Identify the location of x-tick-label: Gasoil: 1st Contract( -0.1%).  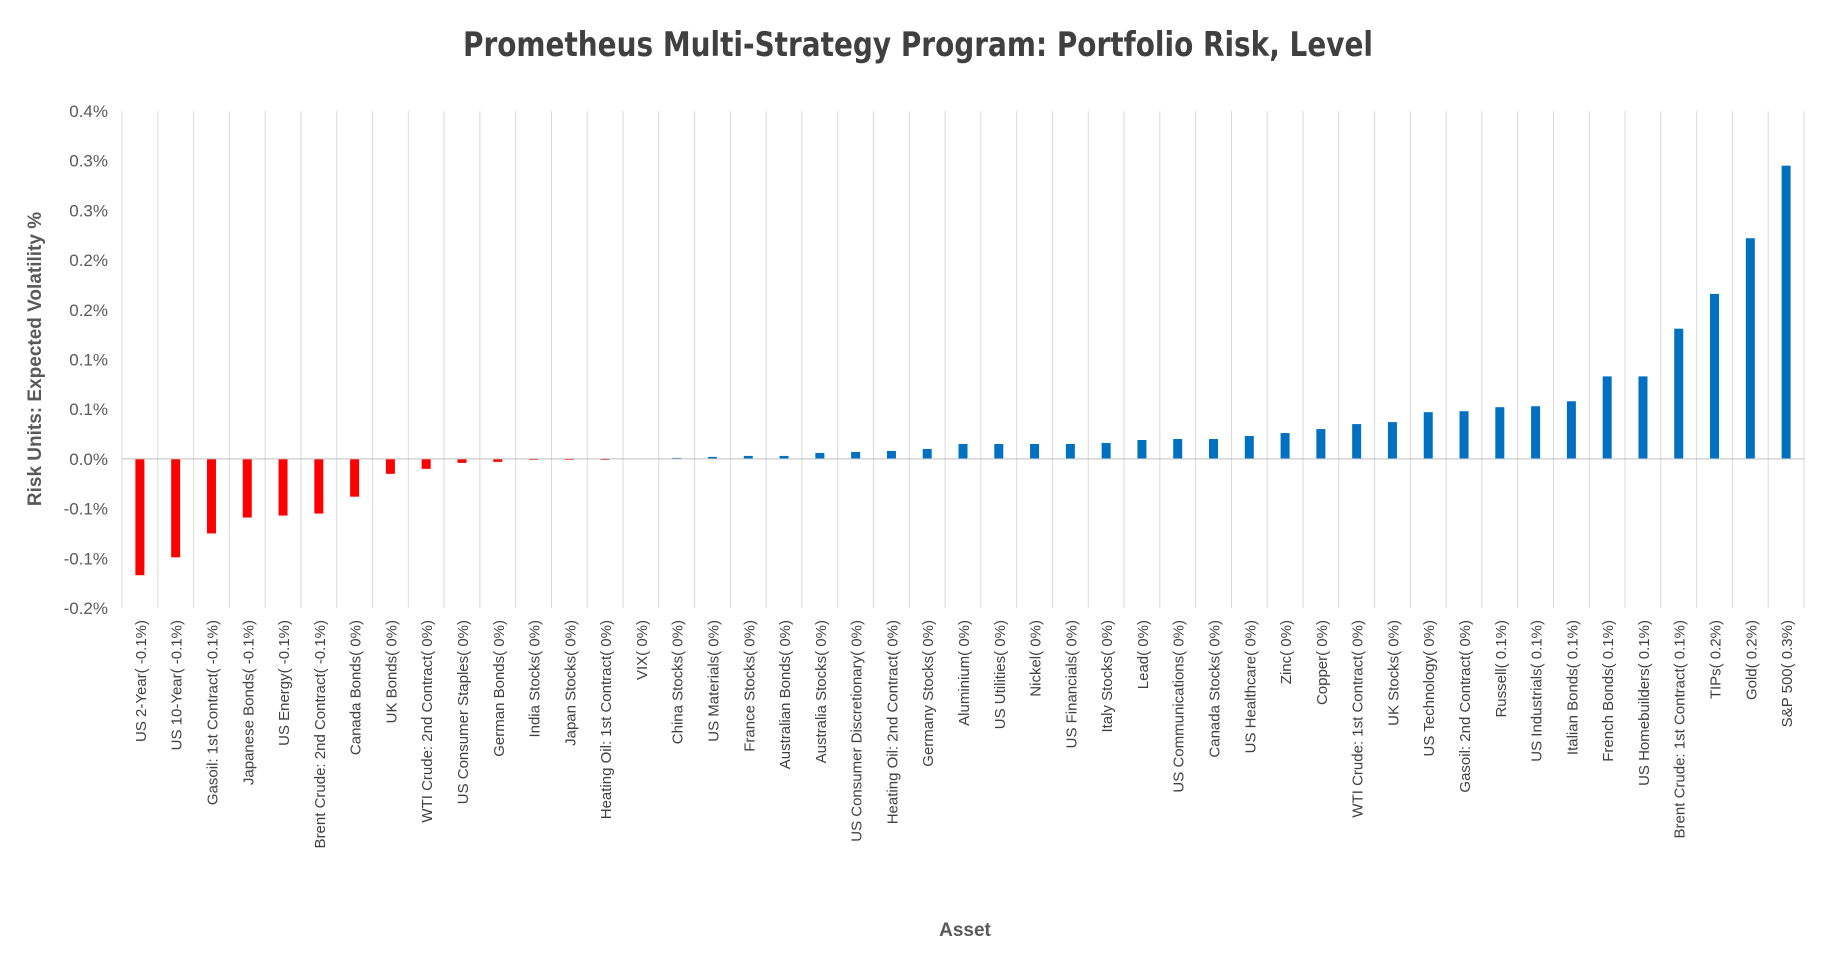
(212, 712).